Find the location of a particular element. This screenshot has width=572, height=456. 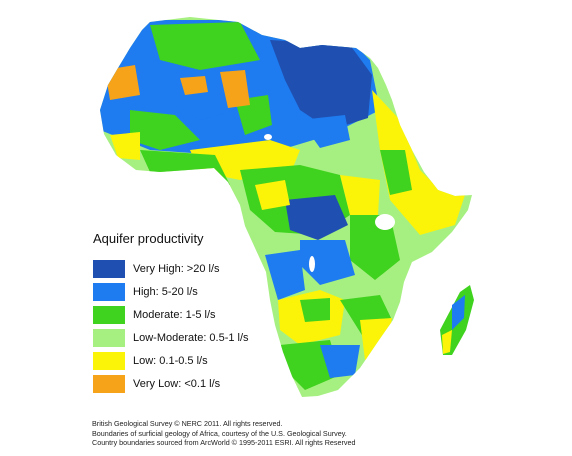

legend-item-moderate: Moderate: 1-5 l/s is located at coordinates (193, 314).